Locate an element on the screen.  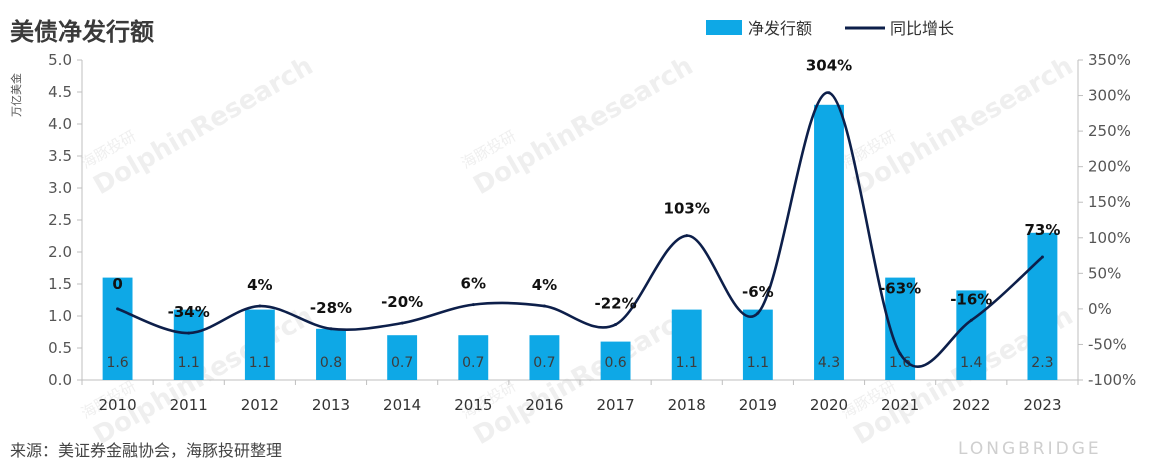
growth-value-label: 0 is located at coordinates (117, 284).